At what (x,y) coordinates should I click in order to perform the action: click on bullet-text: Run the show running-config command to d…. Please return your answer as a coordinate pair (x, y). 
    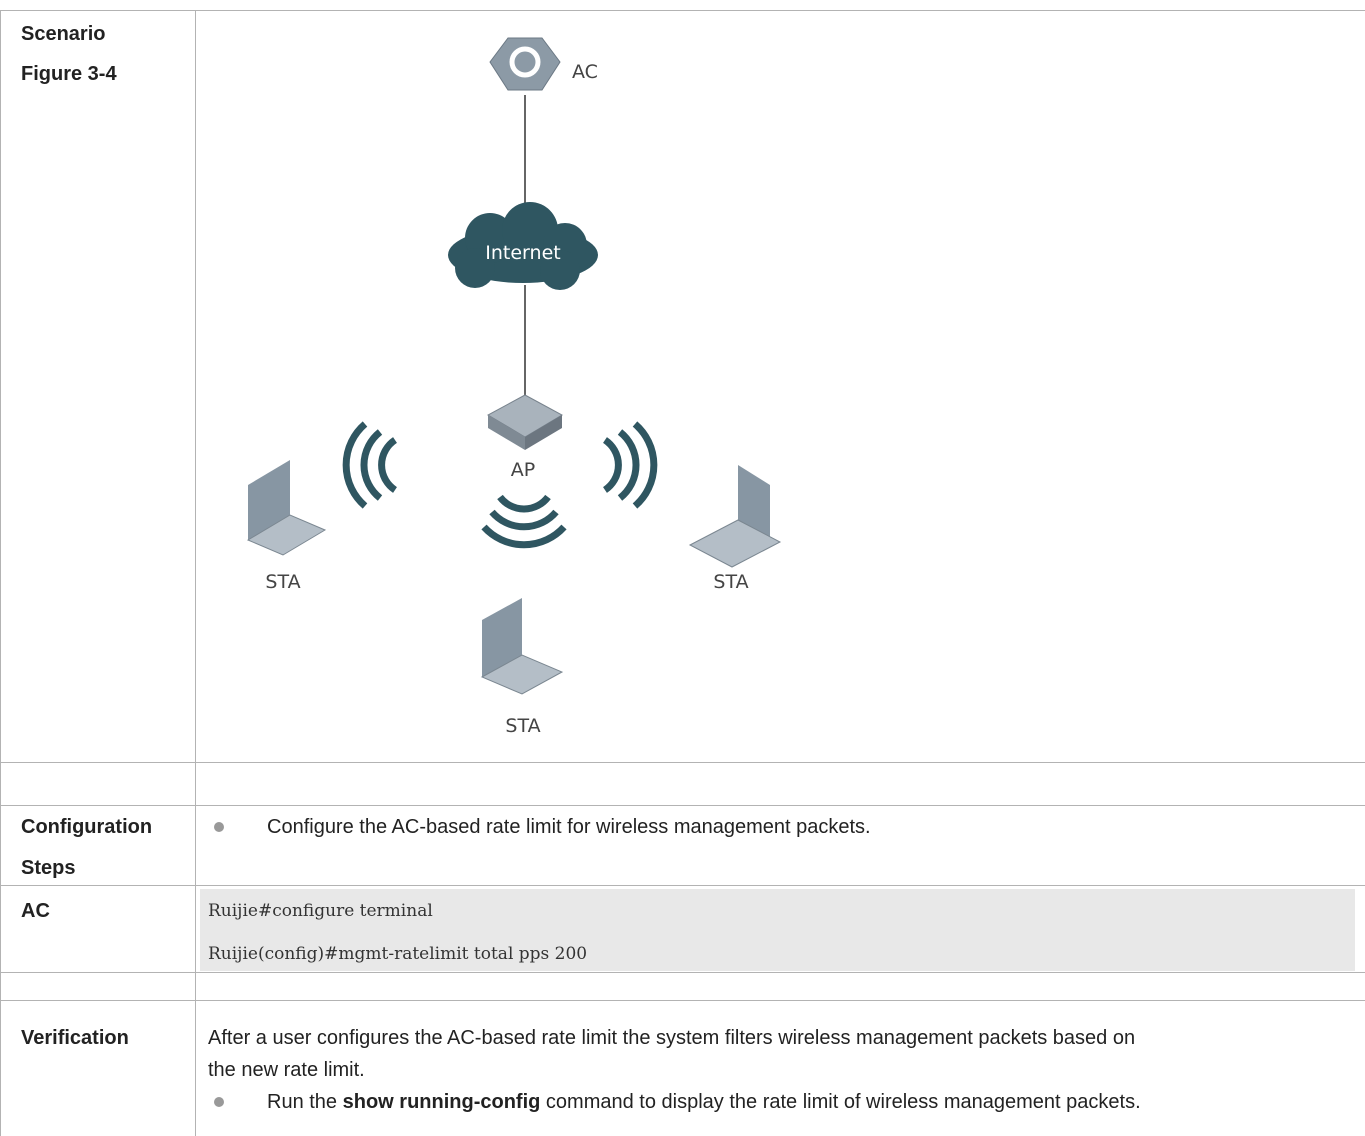
    Looking at the image, I should click on (704, 1102).